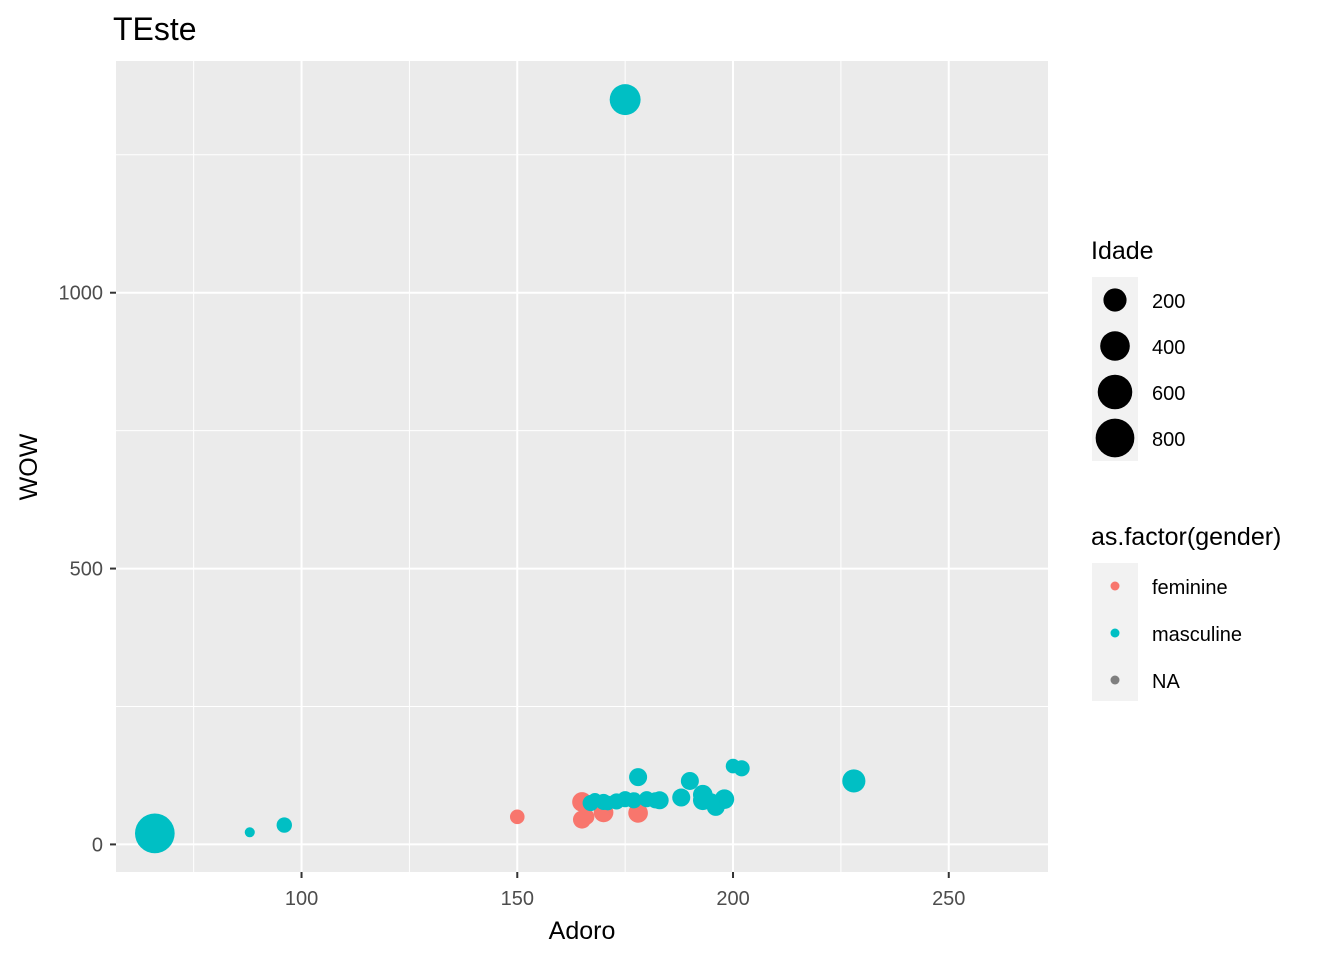 The image size is (1344, 960). What do you see at coordinates (1138, 349) in the screenshot?
I see `size-legend: Idade 200 400 600 800` at bounding box center [1138, 349].